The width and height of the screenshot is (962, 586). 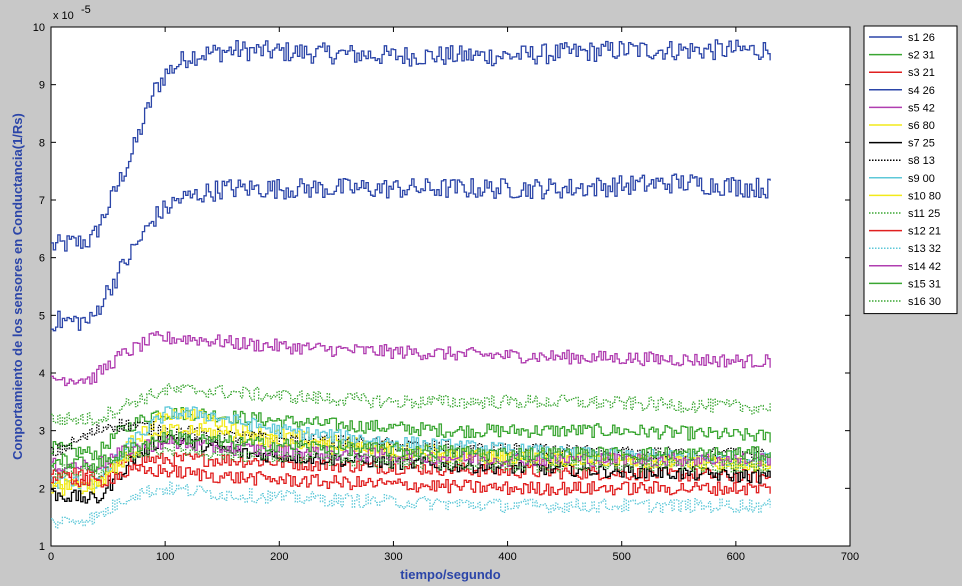 I want to click on y-tick-label: 1, so click(x=42, y=547).